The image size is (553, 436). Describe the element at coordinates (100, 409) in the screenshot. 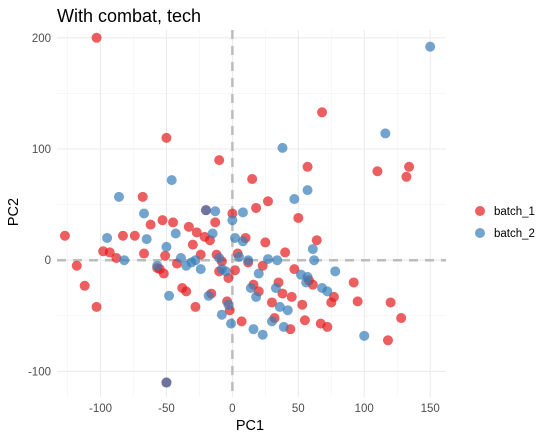

I see `x-tick-label: -100` at that location.